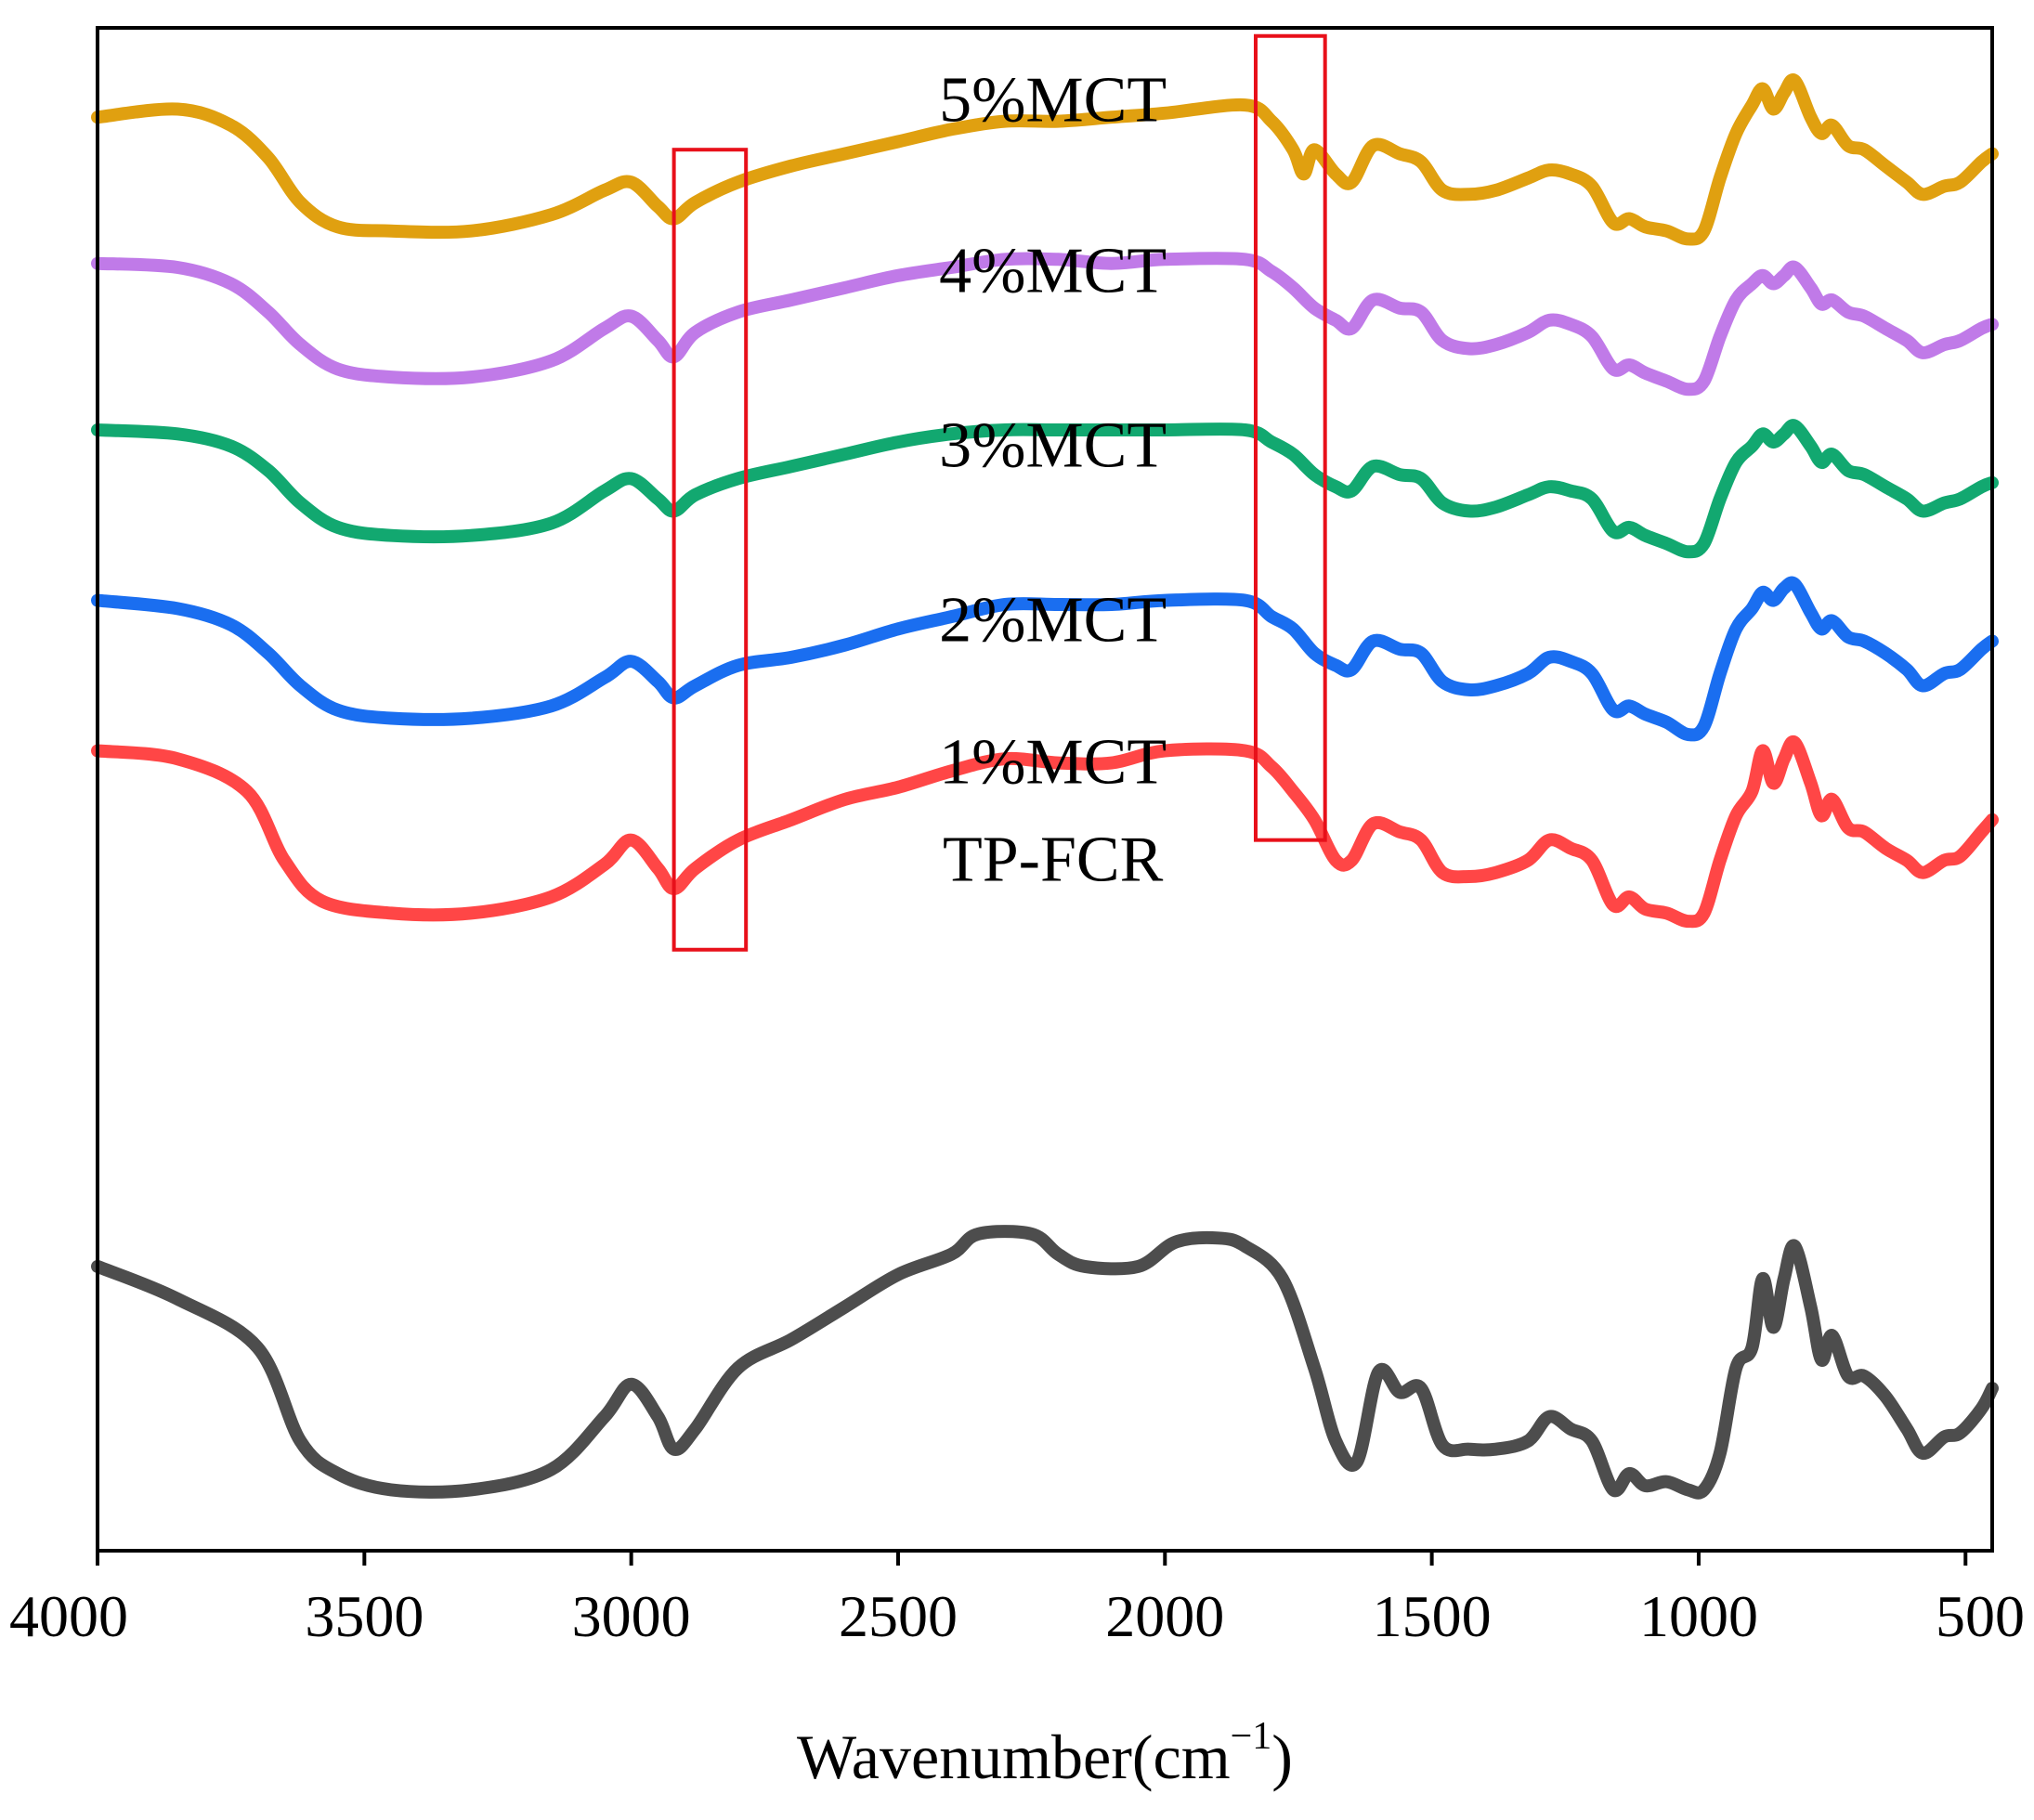  What do you see at coordinates (1053, 445) in the screenshot?
I see `series-label-3pctmct: 3%MCT` at bounding box center [1053, 445].